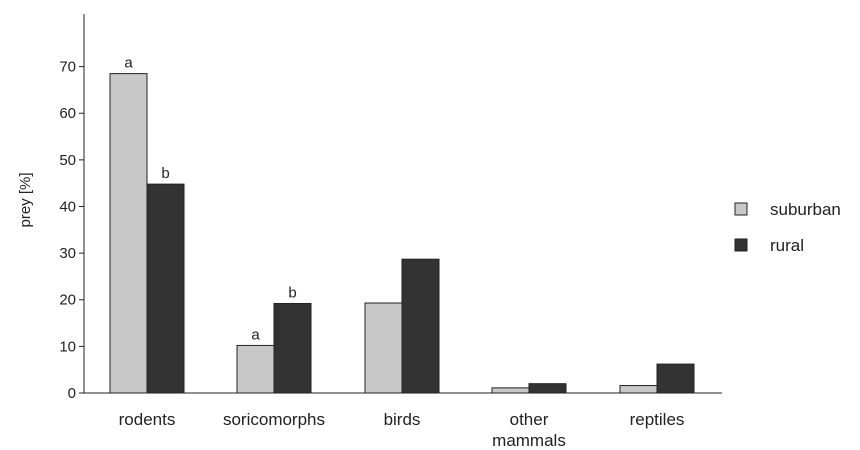  What do you see at coordinates (67, 300) in the screenshot?
I see `y-tick-label: 20` at bounding box center [67, 300].